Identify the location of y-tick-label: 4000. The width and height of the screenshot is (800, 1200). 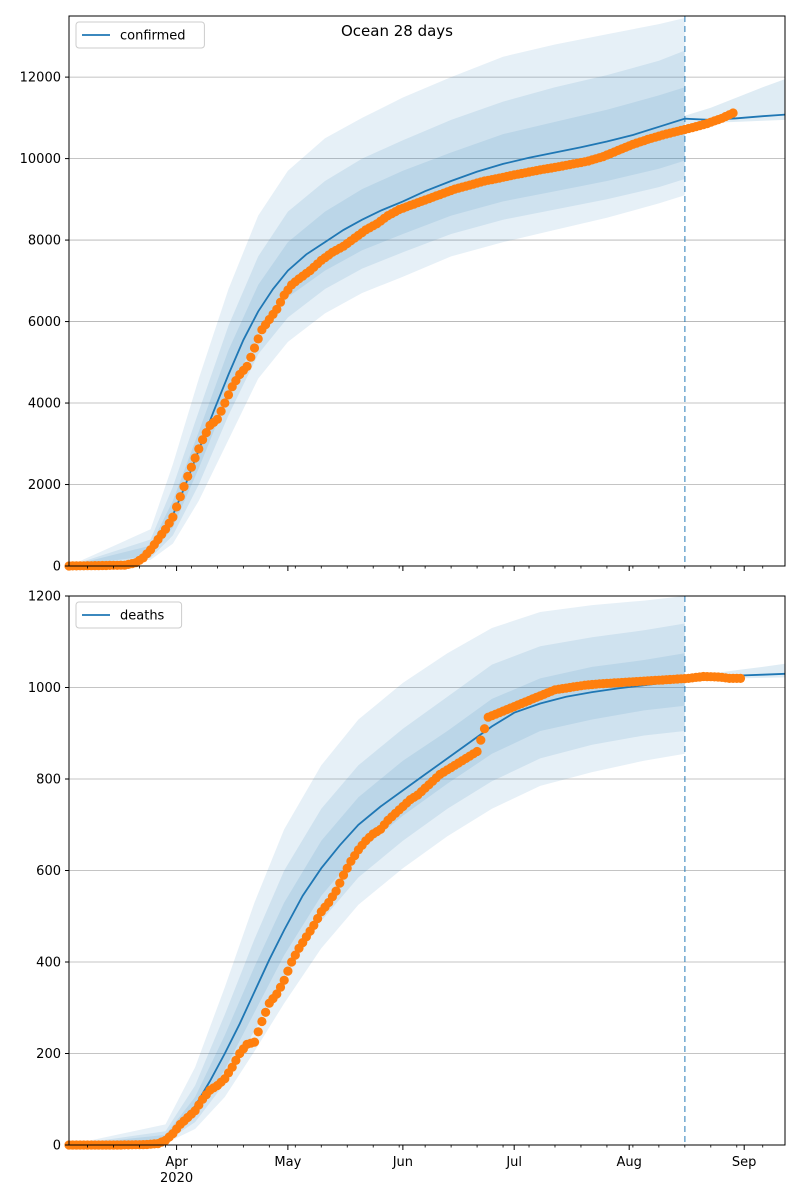
(44, 404).